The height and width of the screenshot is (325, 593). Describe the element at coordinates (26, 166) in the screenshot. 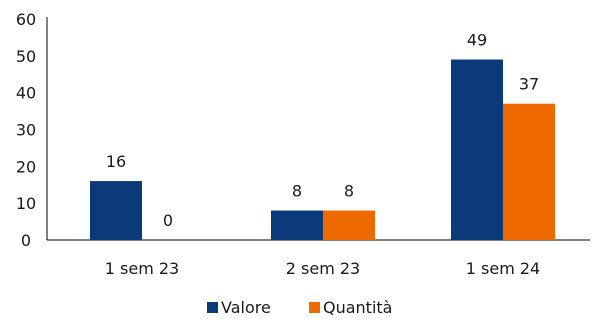

I see `y-tick-label: 20` at that location.